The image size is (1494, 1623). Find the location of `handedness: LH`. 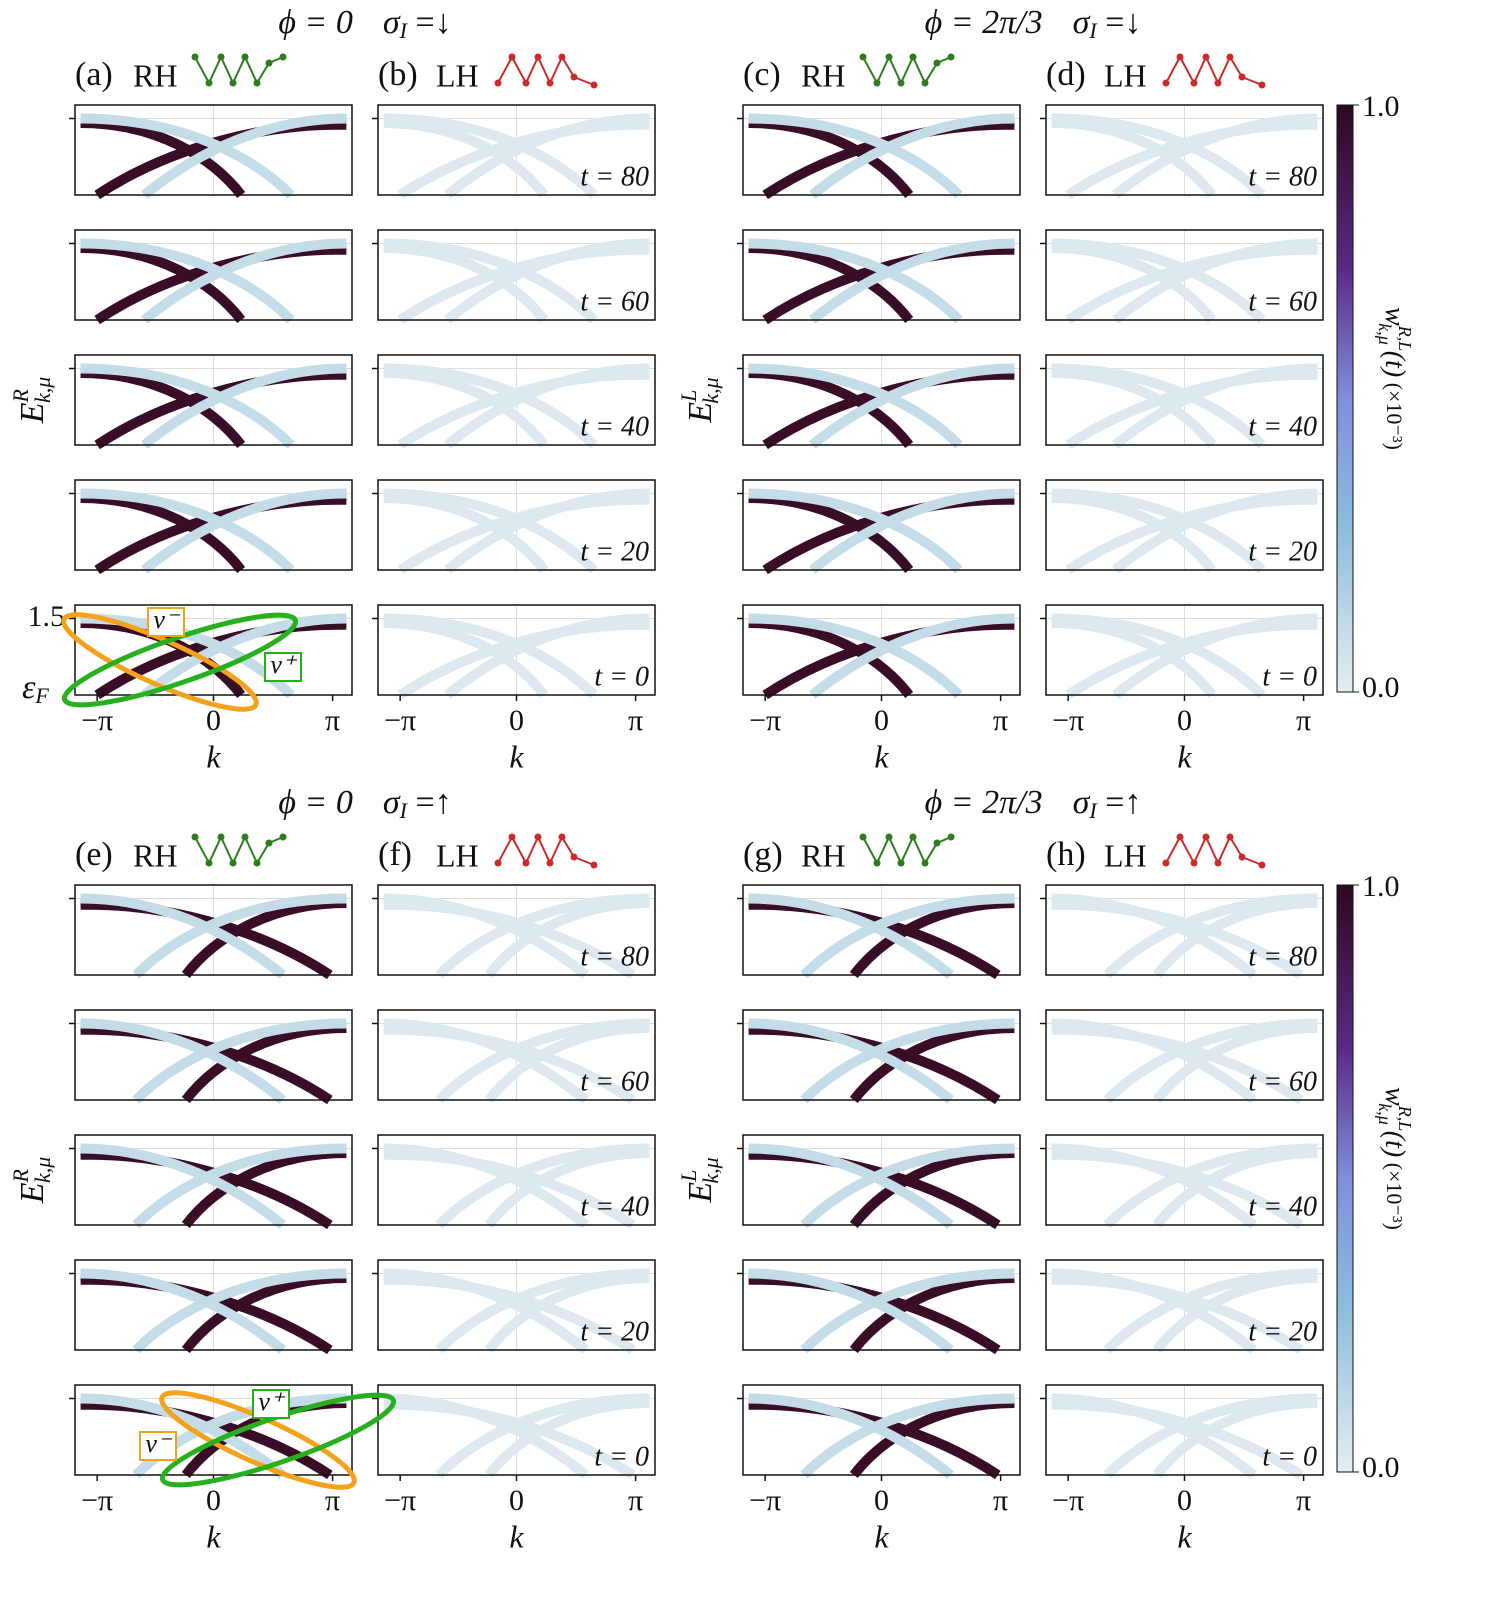

handedness: LH is located at coordinates (1125, 855).